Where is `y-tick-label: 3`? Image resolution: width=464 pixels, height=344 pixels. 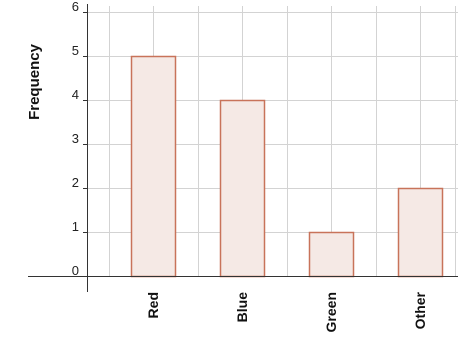 y-tick-label: 3 is located at coordinates (75, 138).